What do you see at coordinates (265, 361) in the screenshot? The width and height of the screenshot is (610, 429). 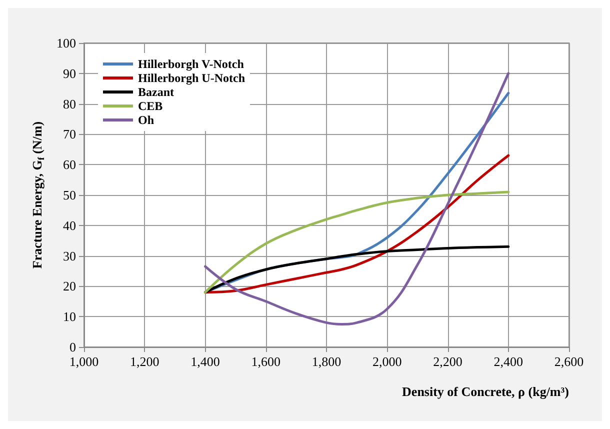 I see `x-tick-label: 1,600` at bounding box center [265, 361].